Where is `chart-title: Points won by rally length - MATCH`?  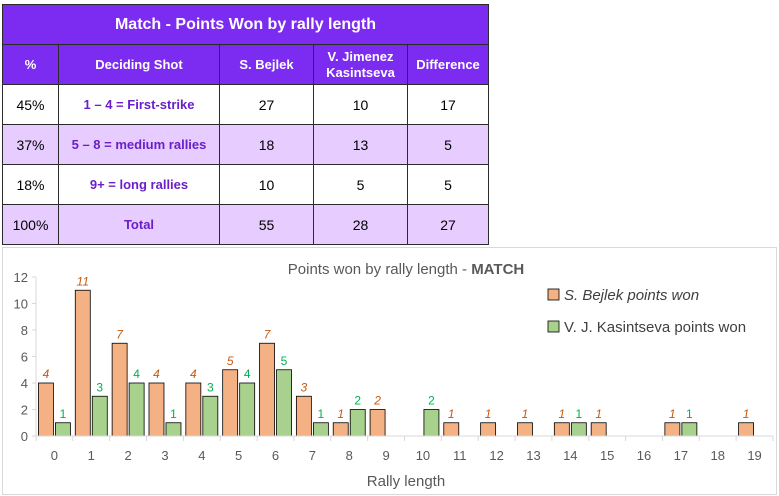 chart-title: Points won by rally length - MATCH is located at coordinates (406, 269).